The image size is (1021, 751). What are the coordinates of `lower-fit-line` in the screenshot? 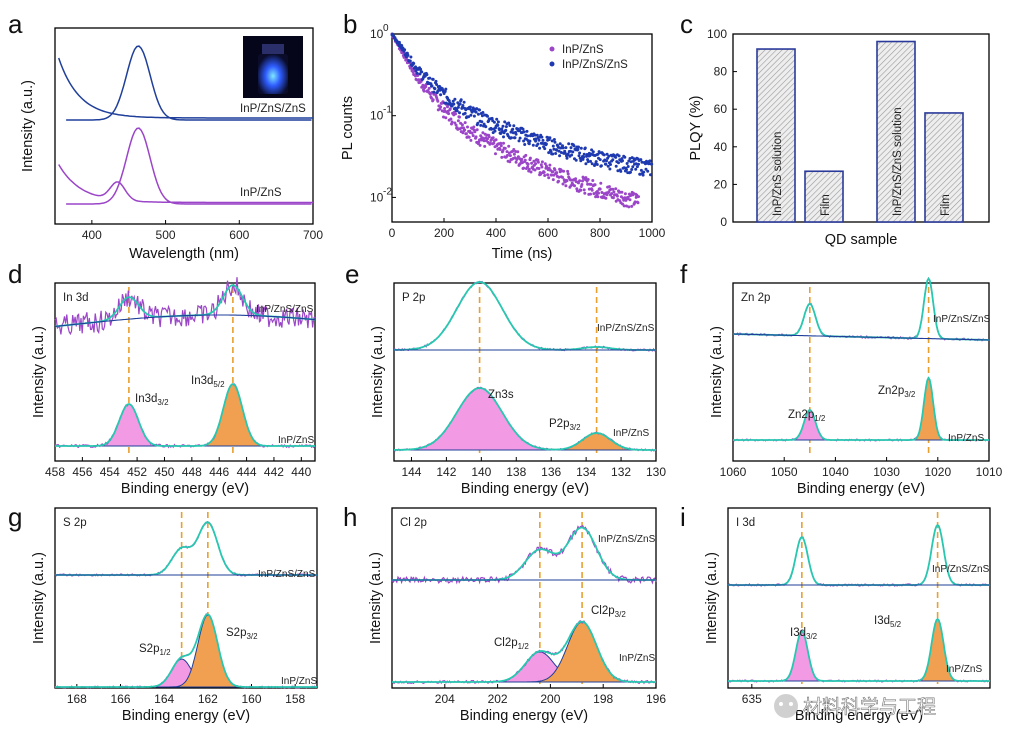 It's located at (185, 415).